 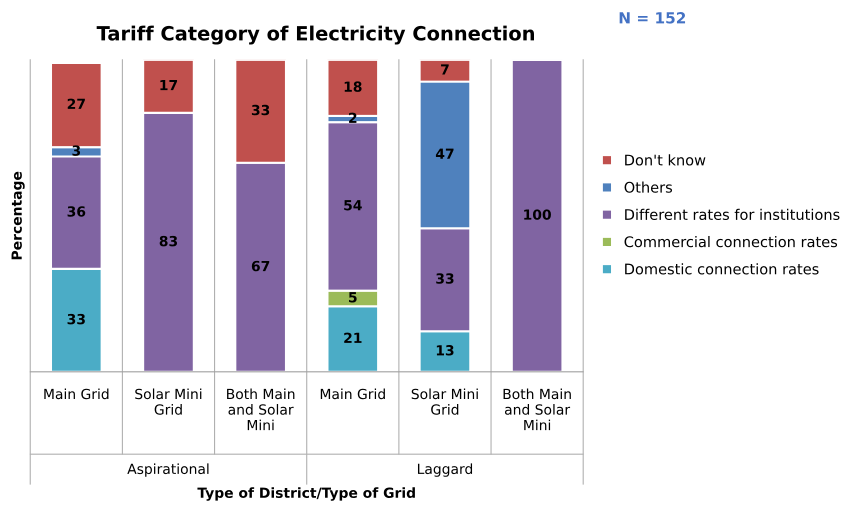 What do you see at coordinates (445, 153) in the screenshot?
I see `data-label: 47` at bounding box center [445, 153].